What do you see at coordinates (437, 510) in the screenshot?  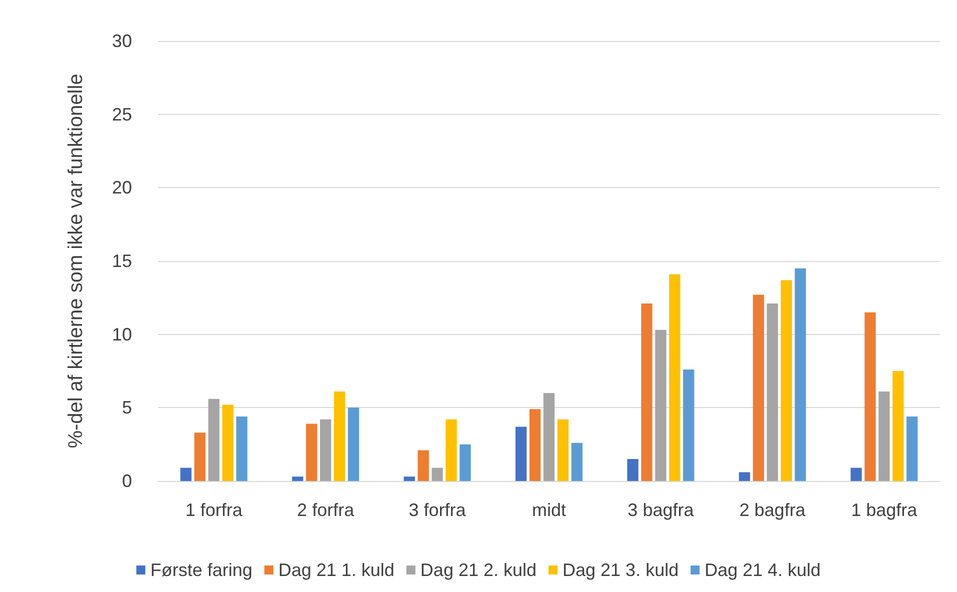 I see `x-tick-label: 3 forfra` at bounding box center [437, 510].